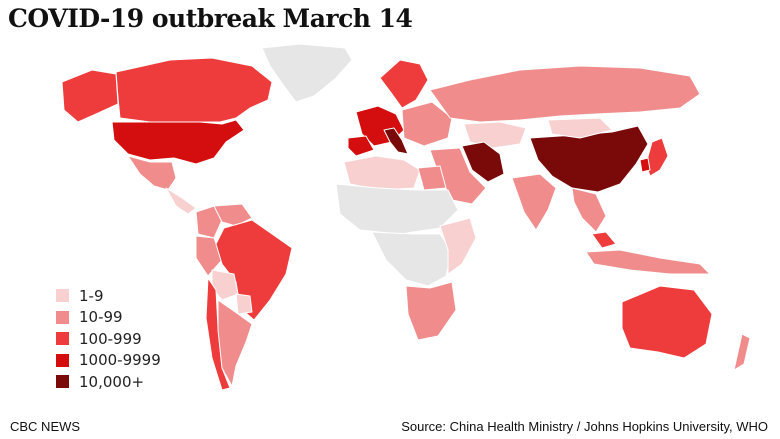 Image resolution: width=780 pixels, height=439 pixels. I want to click on region-malaysia, so click(604, 240).